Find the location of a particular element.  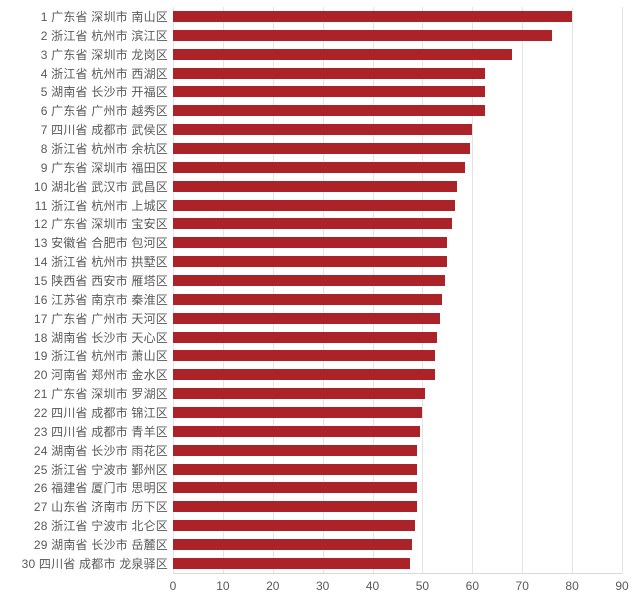

row-label: 25 浙江省 宁波市 鄞州区 is located at coordinates (100, 469).